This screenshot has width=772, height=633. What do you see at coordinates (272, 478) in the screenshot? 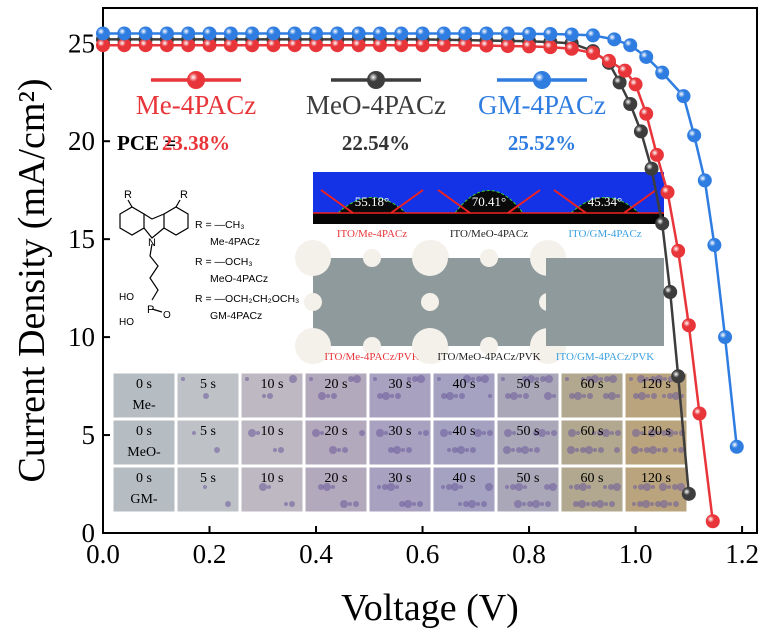
I see `time-label: 10 s` at bounding box center [272, 478].